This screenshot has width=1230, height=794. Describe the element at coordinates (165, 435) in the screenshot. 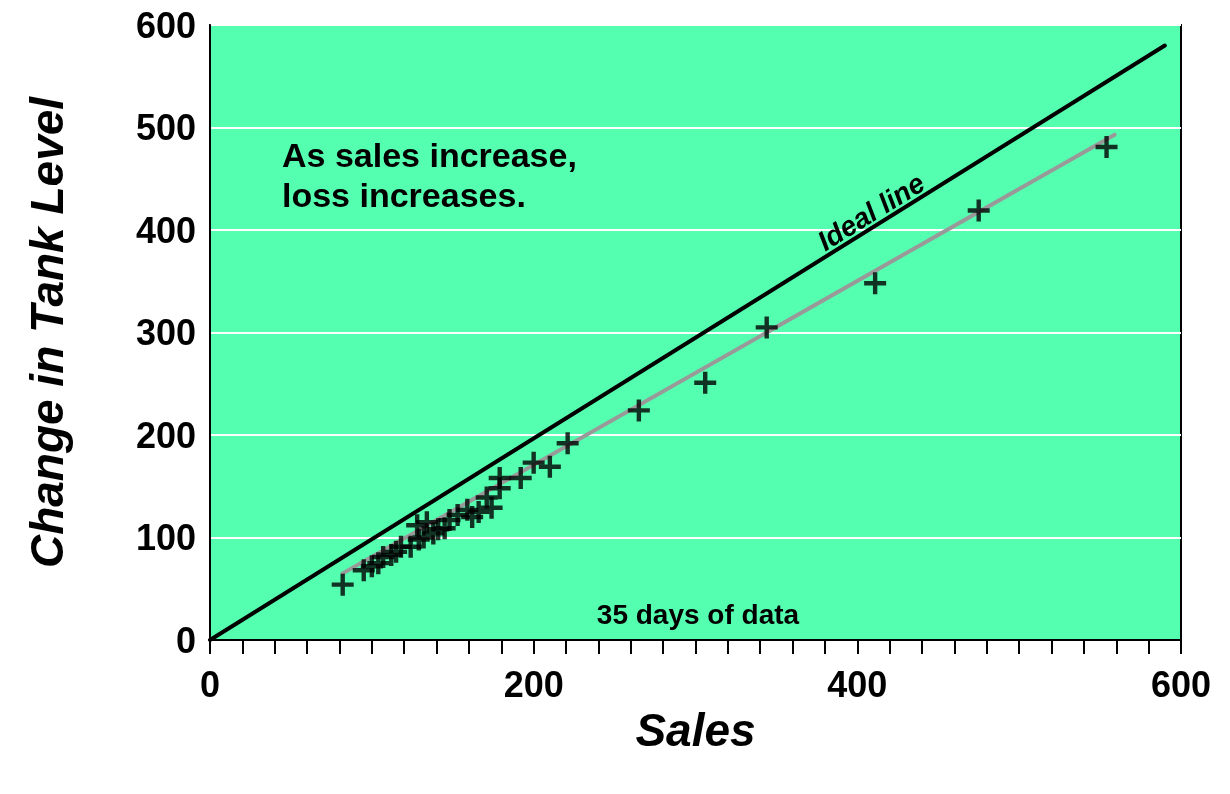

I see `y-tick-label: 200` at that location.